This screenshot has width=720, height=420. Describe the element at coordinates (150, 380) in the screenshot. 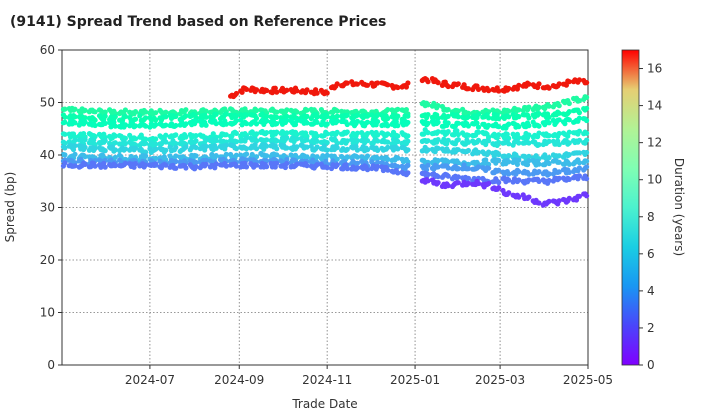

I see `x-tick-label: 2024-07` at that location.